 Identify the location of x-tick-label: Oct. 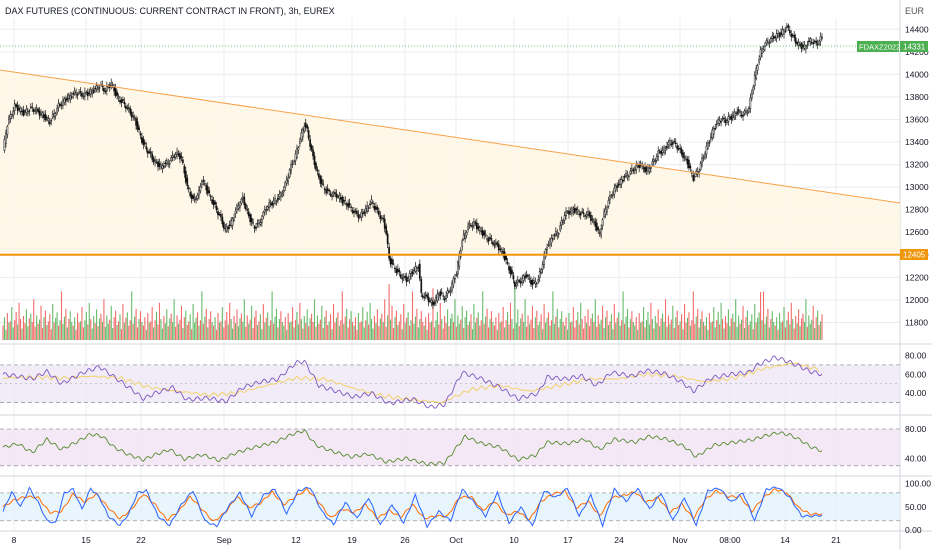
(456, 540).